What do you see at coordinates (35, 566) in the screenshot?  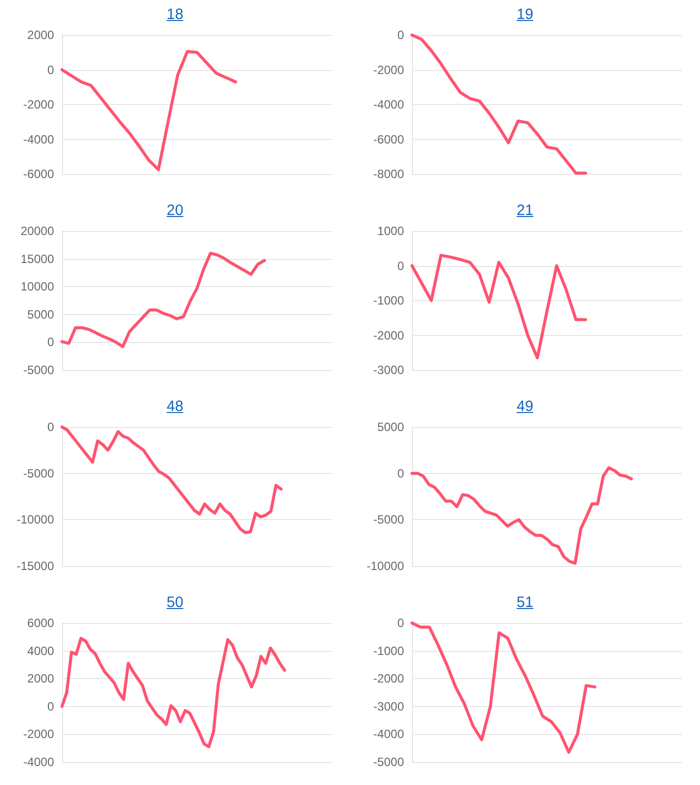 I see `y-tick-label: -15000` at bounding box center [35, 566].